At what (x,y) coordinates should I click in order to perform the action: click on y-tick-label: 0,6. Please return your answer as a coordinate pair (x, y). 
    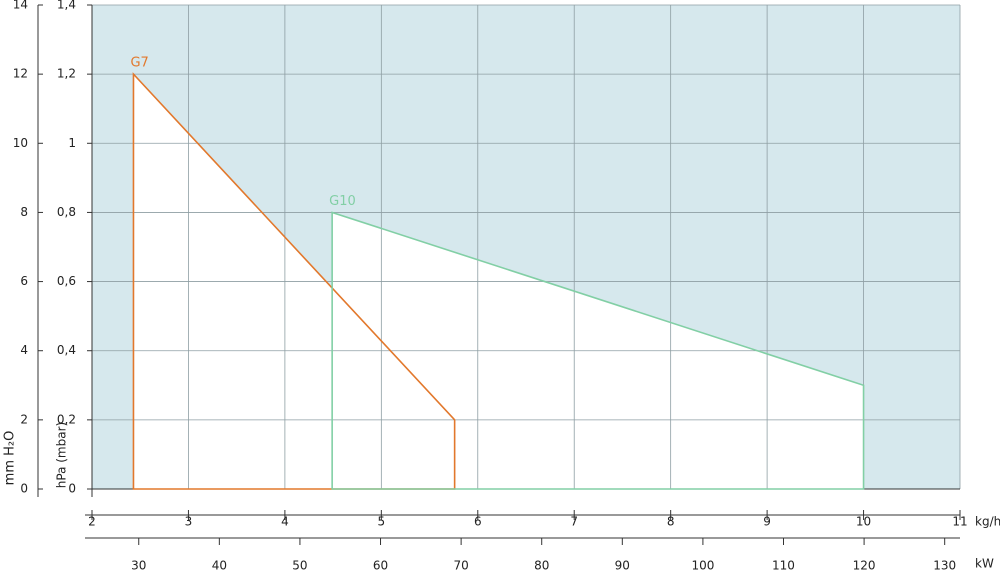
    Looking at the image, I should click on (66, 281).